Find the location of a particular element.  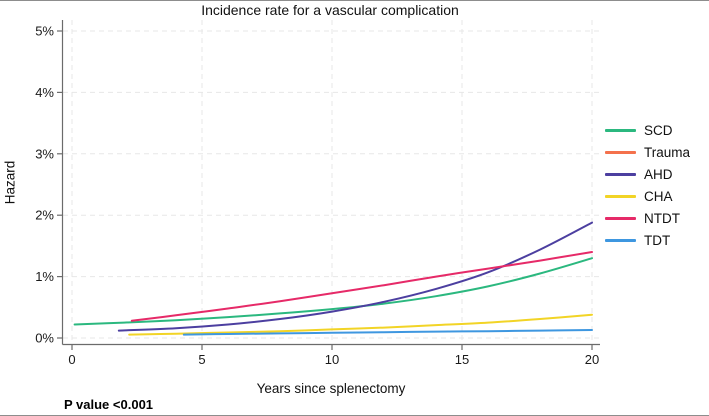

legend-swatch-trauma is located at coordinates (620, 152).